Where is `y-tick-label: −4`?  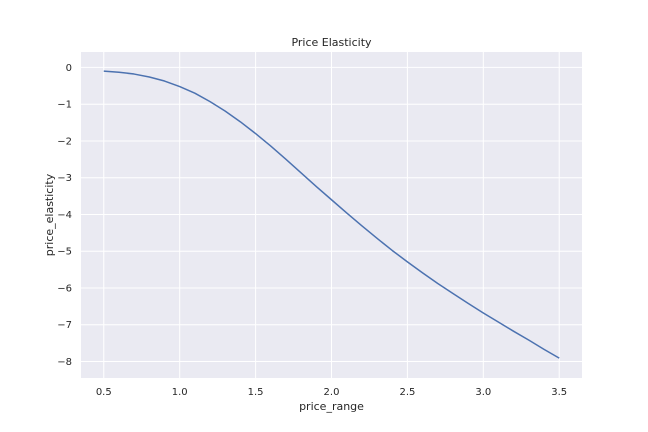
y-tick-label: −4 is located at coordinates (64, 215).